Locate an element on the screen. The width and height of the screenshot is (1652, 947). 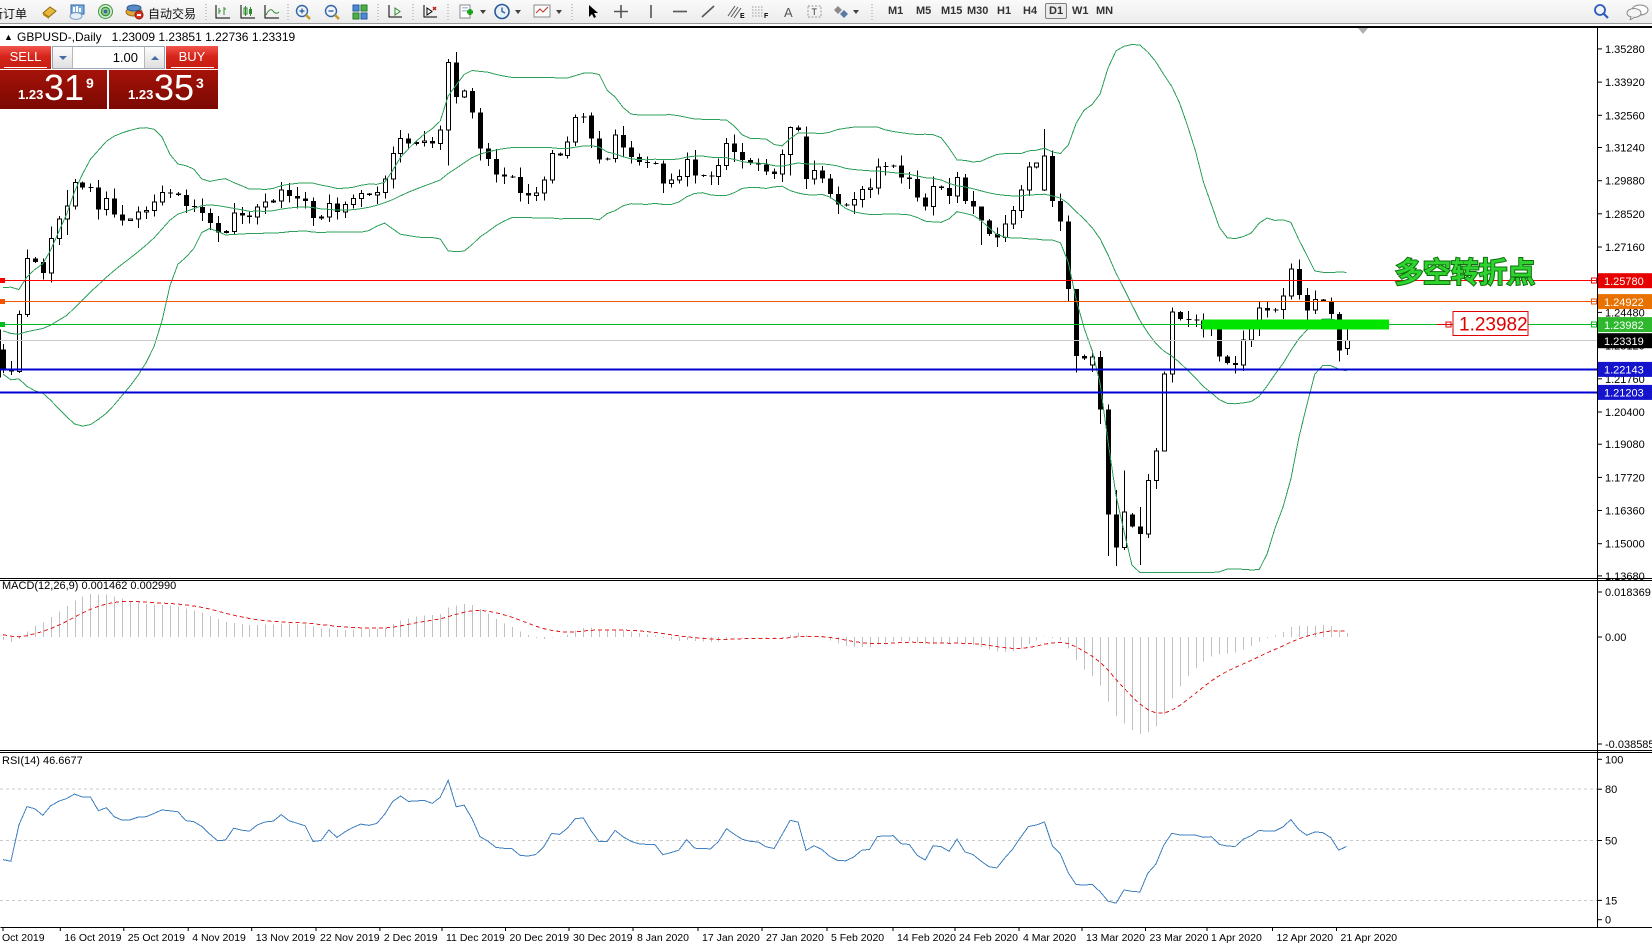
svg-text: Oct 2019 is located at coordinates (23, 938).